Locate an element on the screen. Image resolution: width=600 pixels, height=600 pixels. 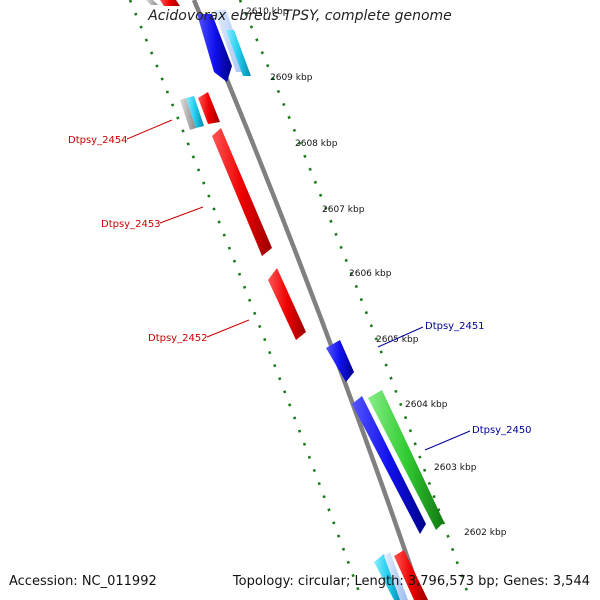
gene-arrow-lightblue-bottom is located at coordinates (396, 576).